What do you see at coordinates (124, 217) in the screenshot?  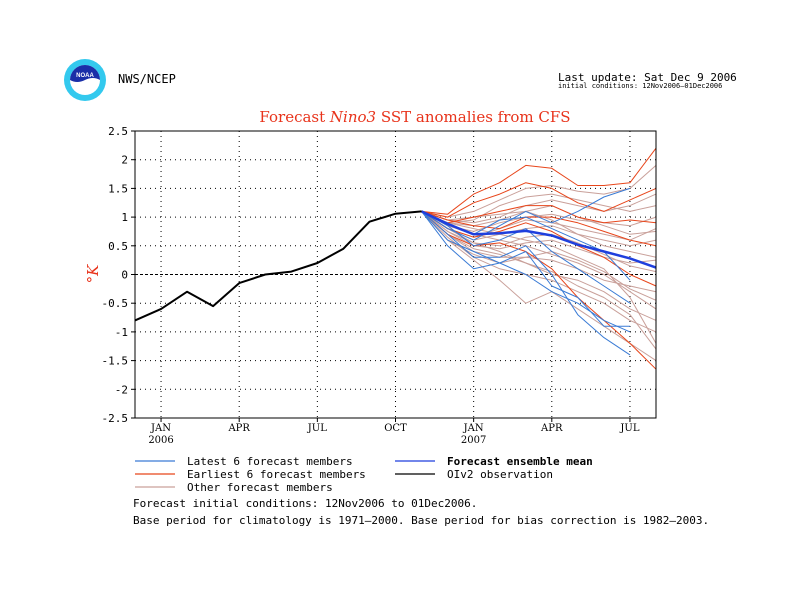 I see `y-tick-label: 1` at bounding box center [124, 217].